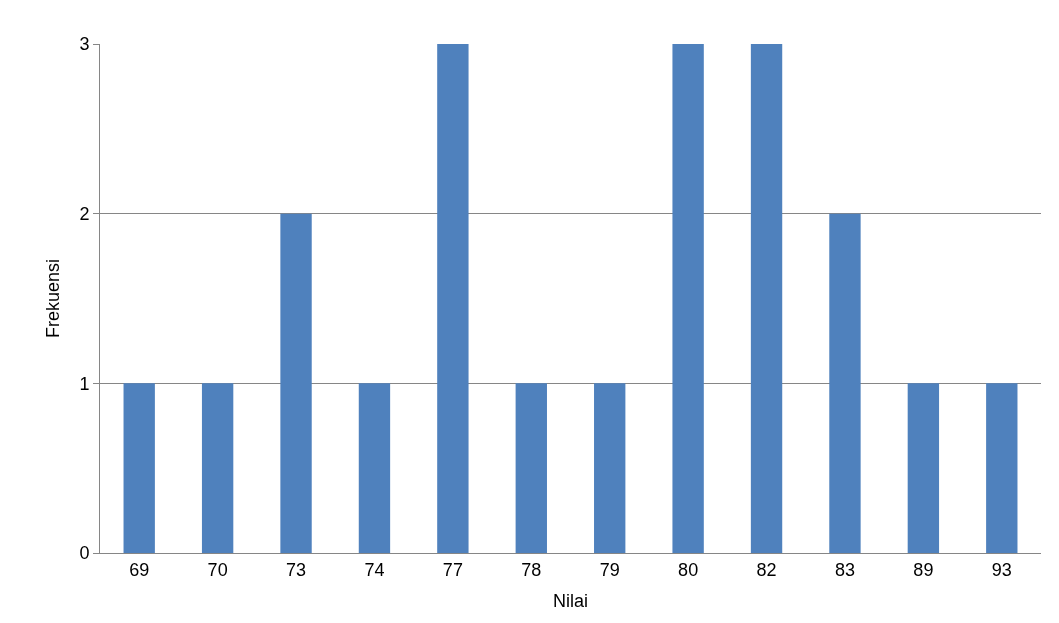 This screenshot has width=1059, height=623. What do you see at coordinates (570, 600) in the screenshot?
I see `x-axis-title: Nilai` at bounding box center [570, 600].